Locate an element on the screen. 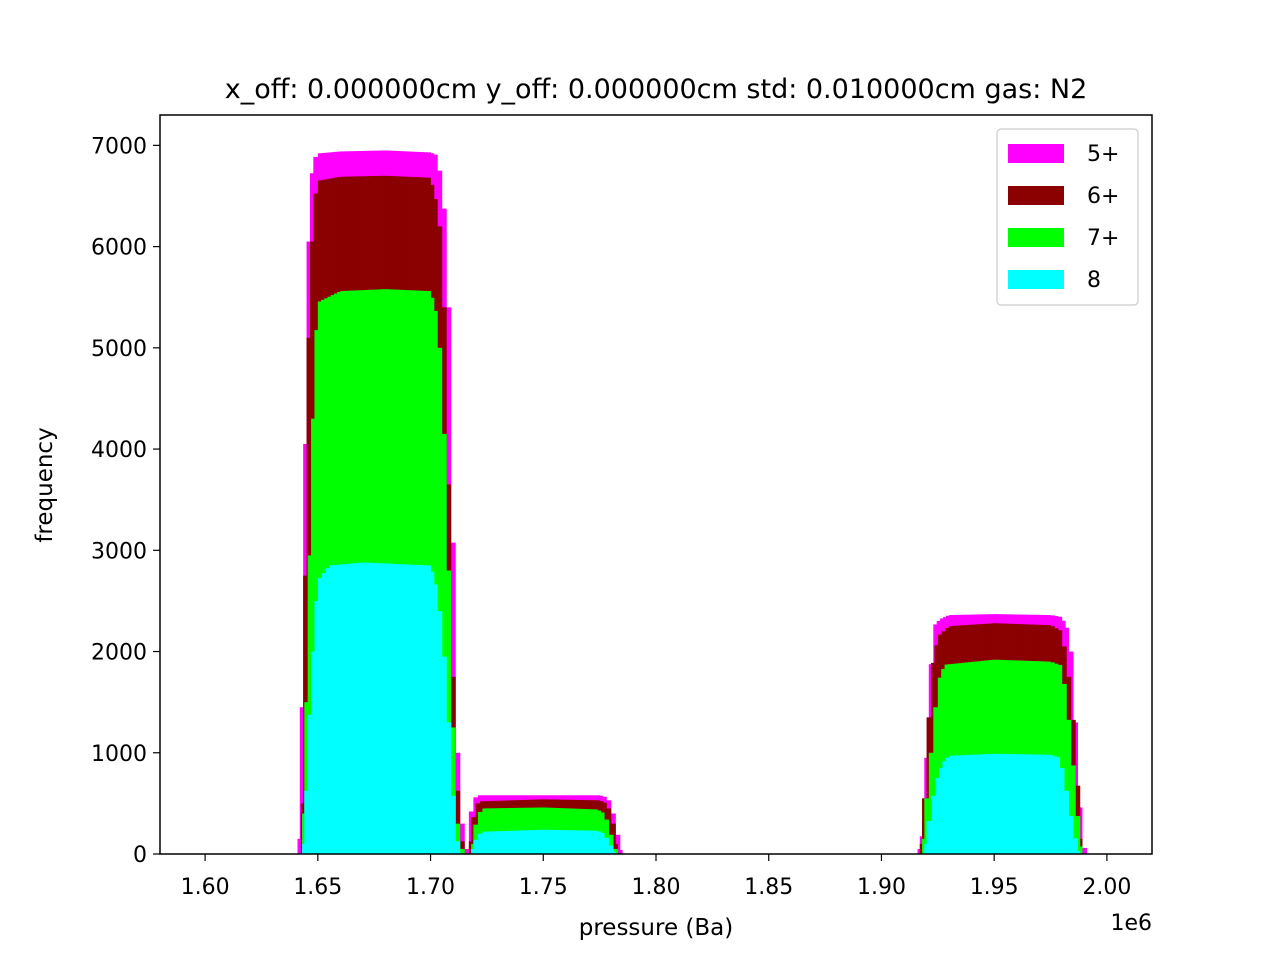  x-tick-label: 1.70 is located at coordinates (430, 887).